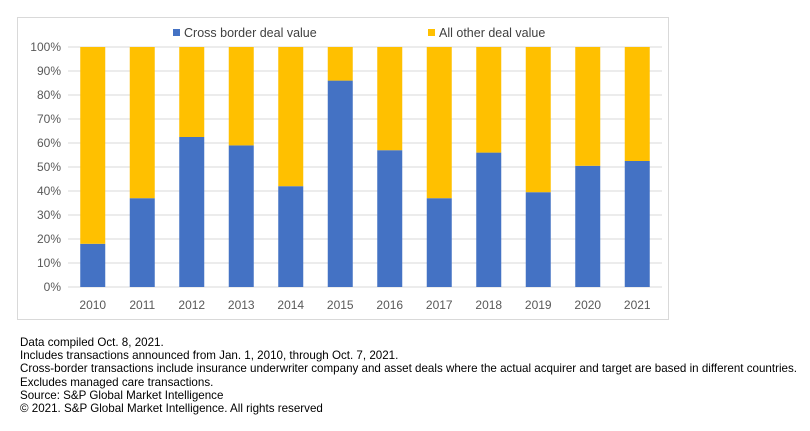  I want to click on y-axis-ticks: 0% 10% 20% 30% 40% 50% 60% 70% 80% 90% 100%, so click(45, 167).